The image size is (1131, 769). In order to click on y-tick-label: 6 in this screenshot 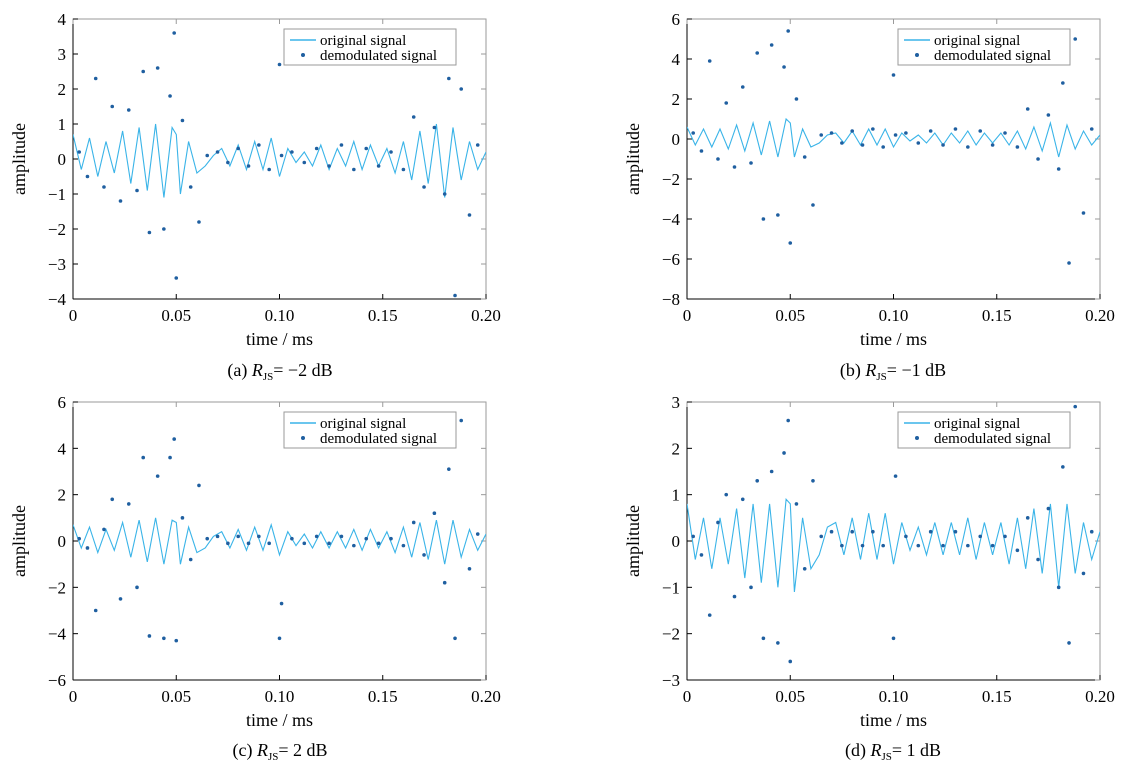, I will do `click(676, 19)`.